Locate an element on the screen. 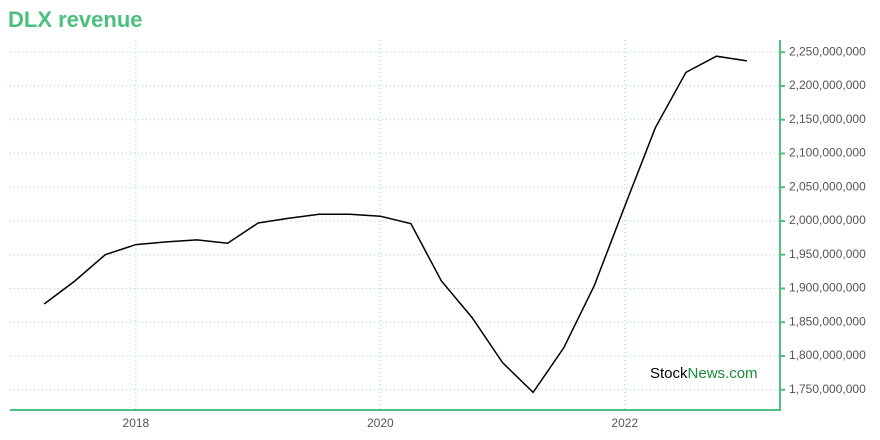 The width and height of the screenshot is (880, 440). y-tick-label: 1,850,000,000 is located at coordinates (827, 321).